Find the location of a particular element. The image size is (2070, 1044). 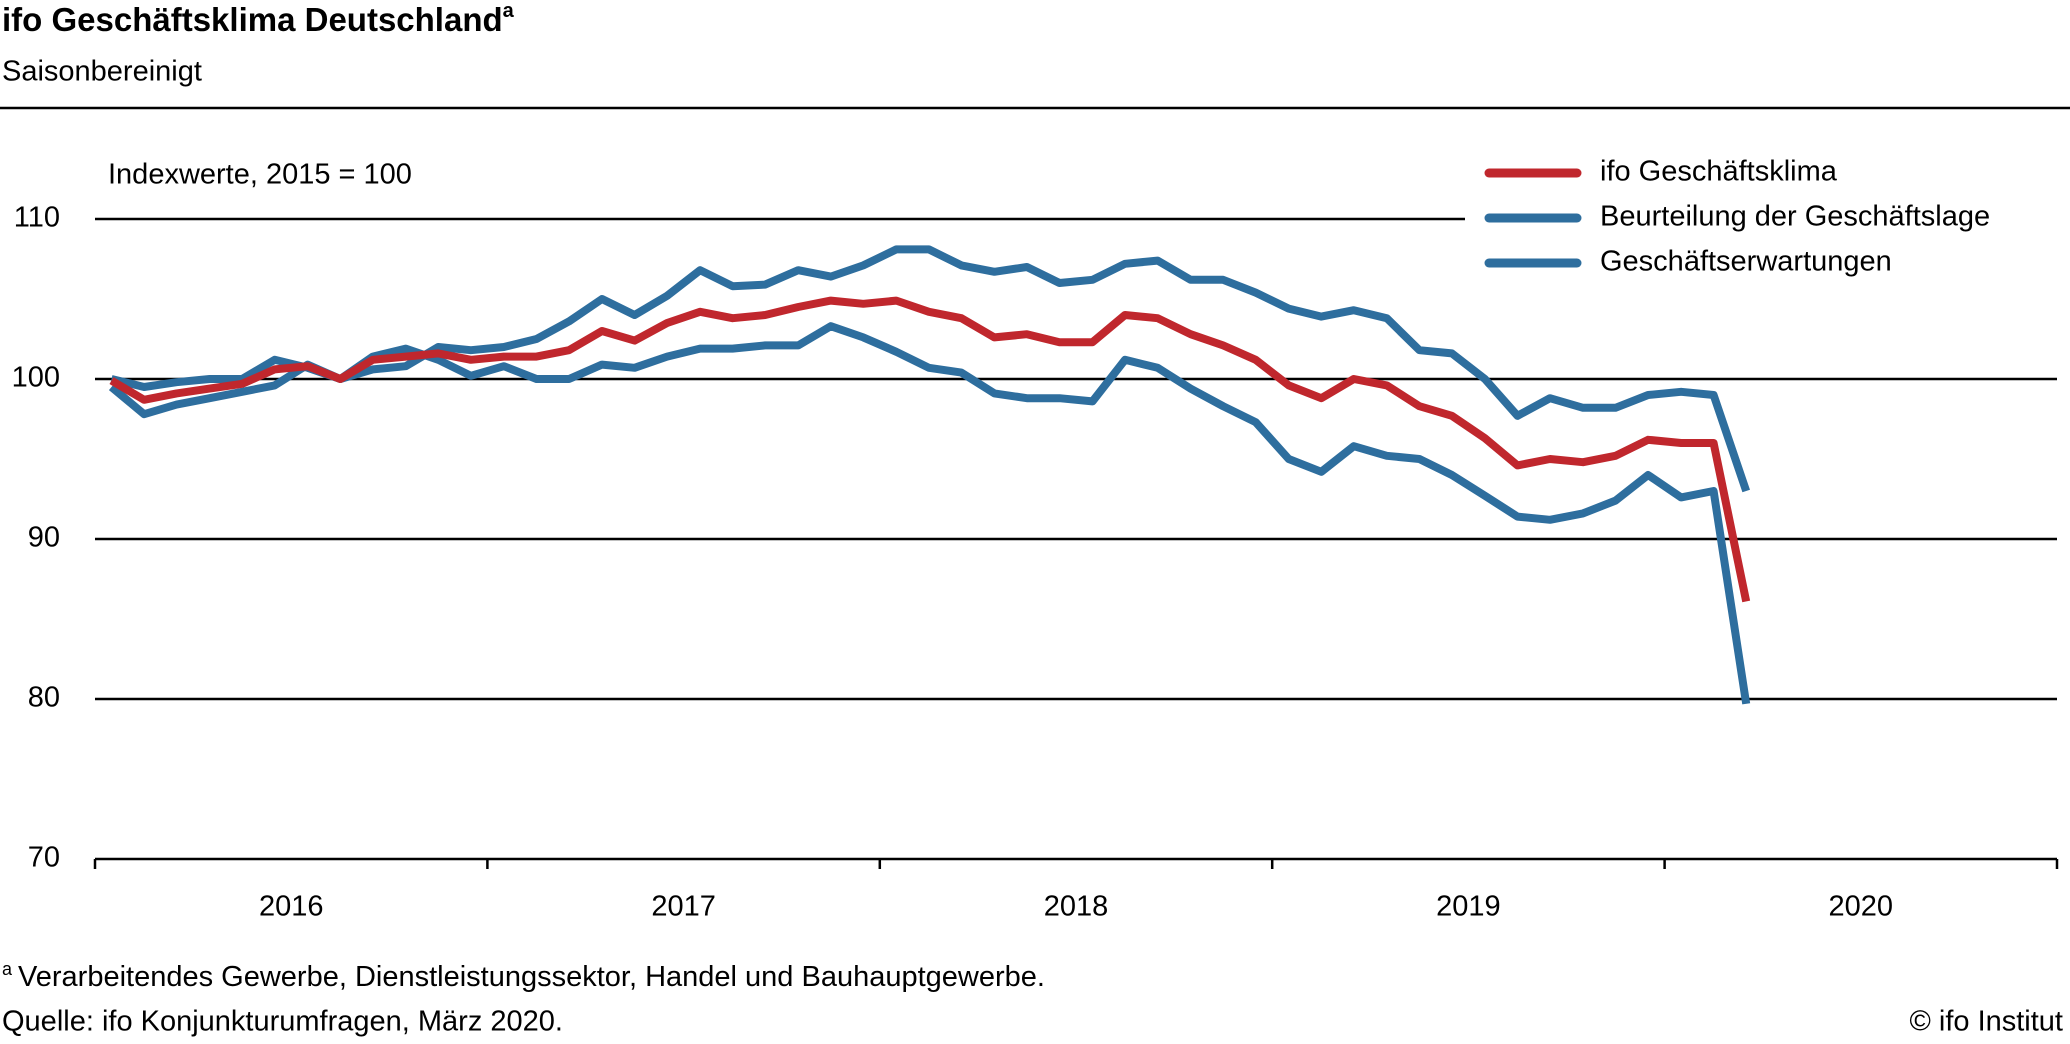

chart-title: ifo Geschäftsklima Deutschlanda is located at coordinates (258, 18).